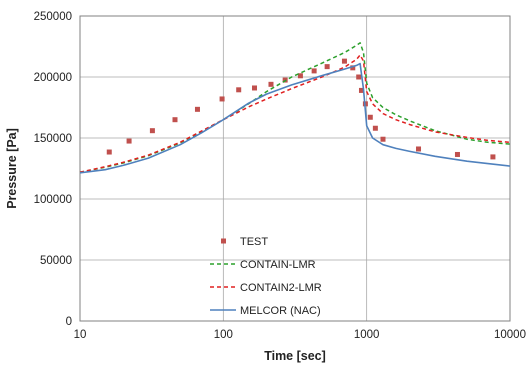 The width and height of the screenshot is (527, 369). Describe the element at coordinates (295, 356) in the screenshot. I see `x-axis-title: Time [sec]` at that location.